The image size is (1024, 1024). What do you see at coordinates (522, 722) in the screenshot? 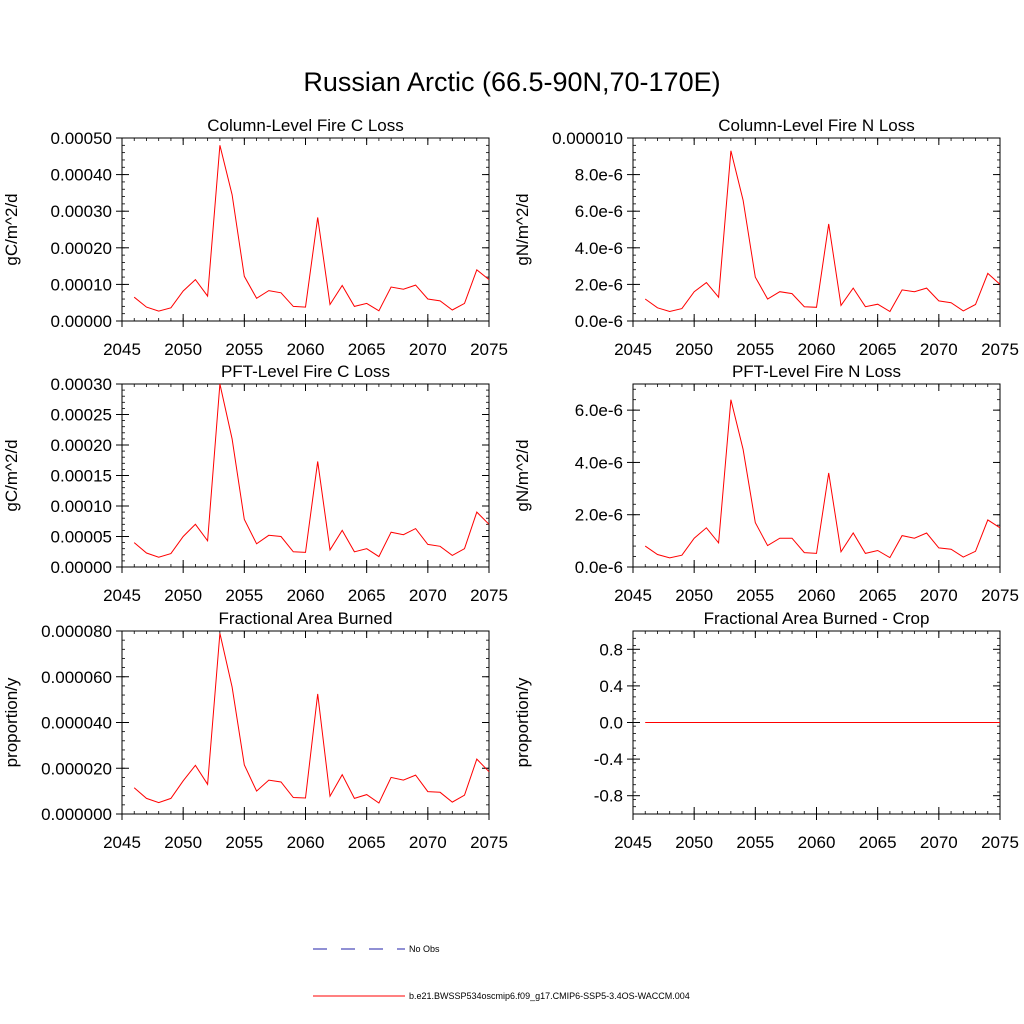
I see `y-axis-label: proportion/y` at bounding box center [522, 722].